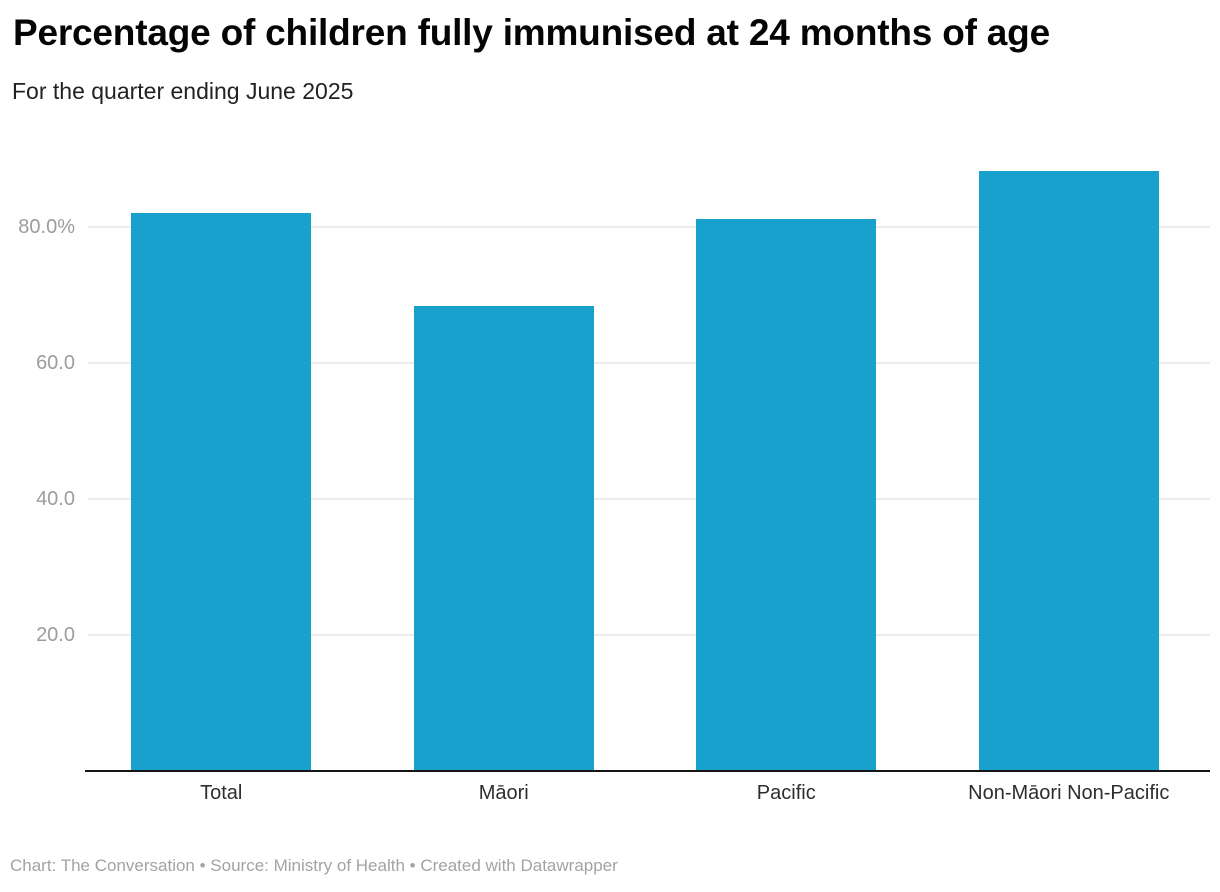  Describe the element at coordinates (503, 793) in the screenshot. I see `x-axis-label: Māori` at that location.